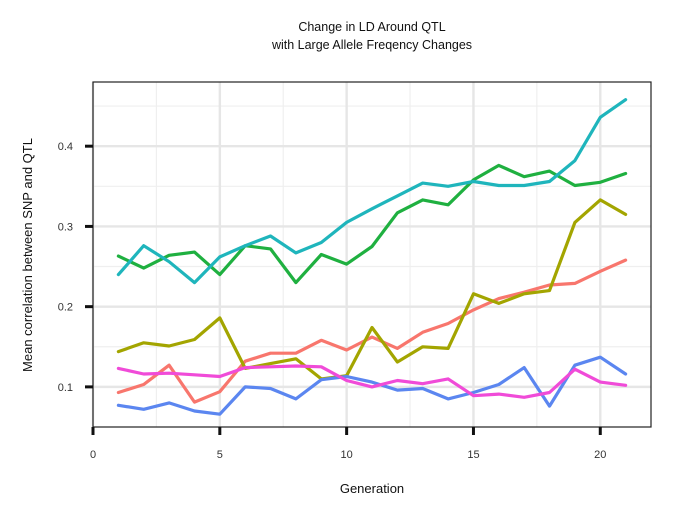  Describe the element at coordinates (371, 45) in the screenshot. I see `chart-subtitle: with Large Allele Freqency Changes` at that location.